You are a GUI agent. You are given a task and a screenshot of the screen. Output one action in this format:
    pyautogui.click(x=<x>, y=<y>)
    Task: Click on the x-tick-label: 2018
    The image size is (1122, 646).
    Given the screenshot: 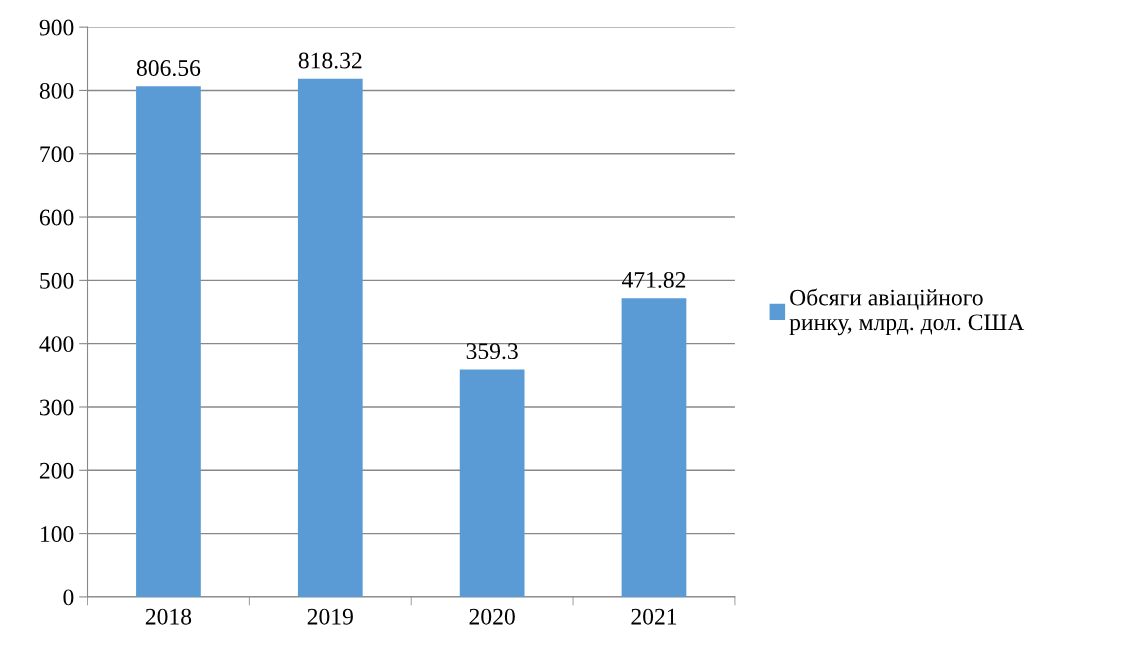 What is the action you would take?
    pyautogui.click(x=168, y=616)
    